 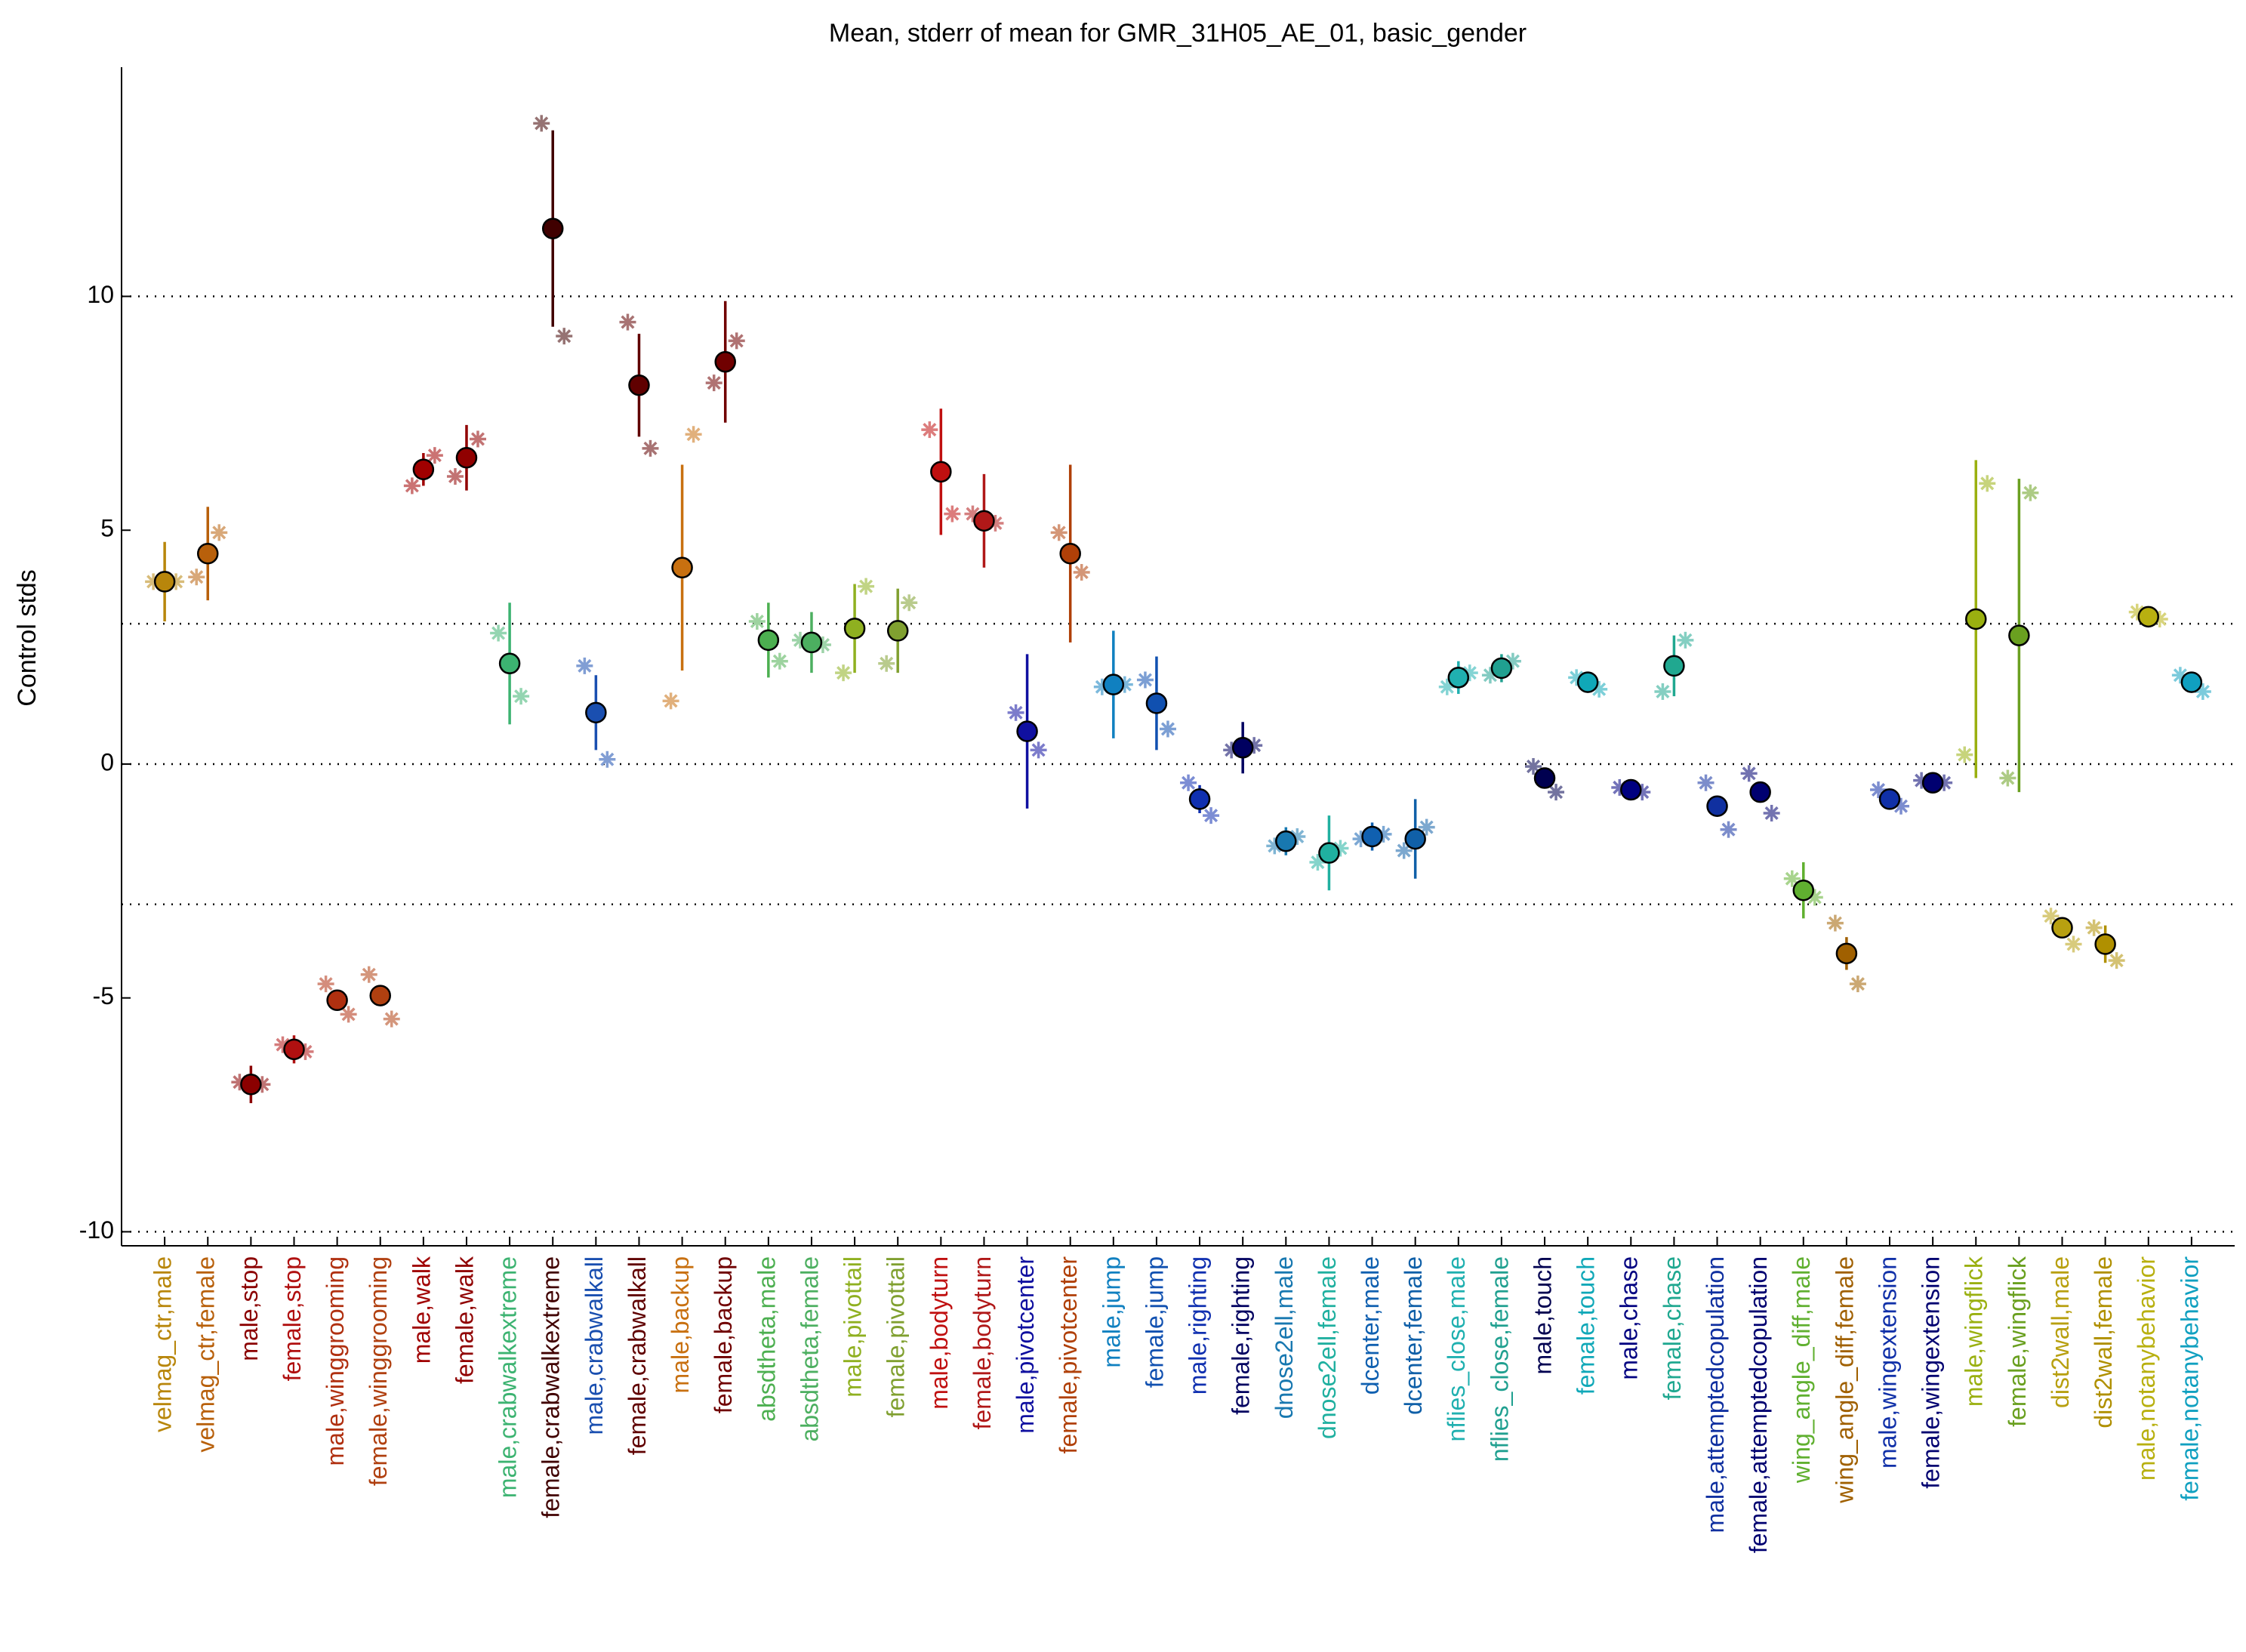 I want to click on y-tick-label: -5, so click(x=104, y=996).